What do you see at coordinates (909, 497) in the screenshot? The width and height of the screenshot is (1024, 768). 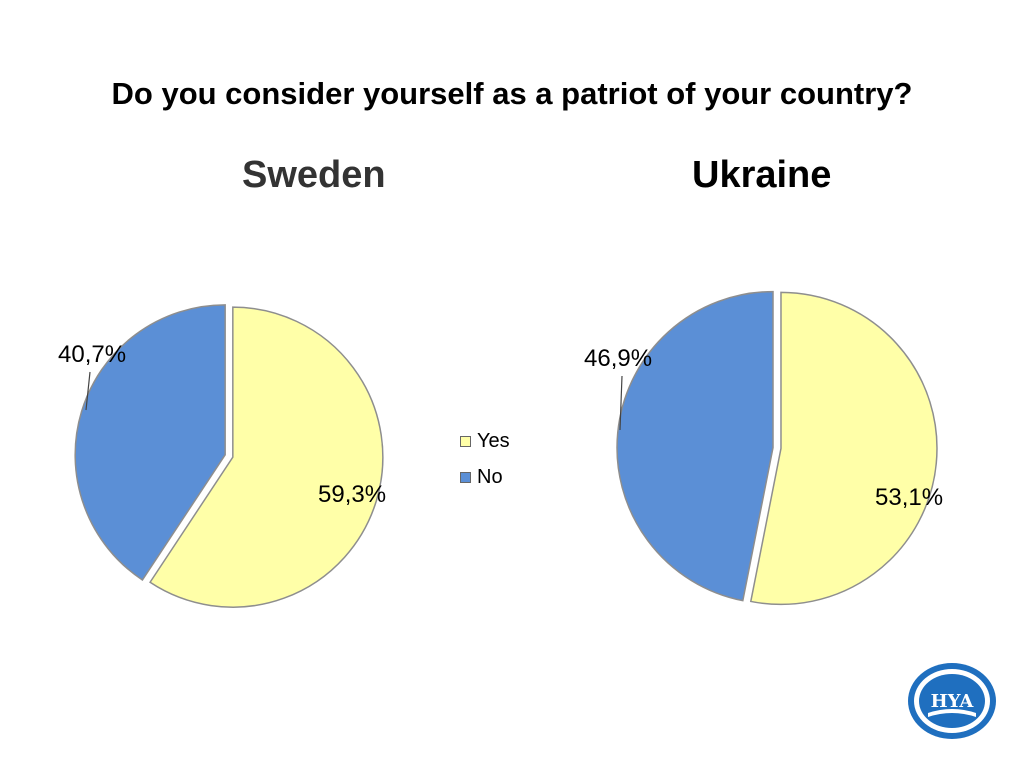 I see `data-label-yes-1: 53,1%` at bounding box center [909, 497].